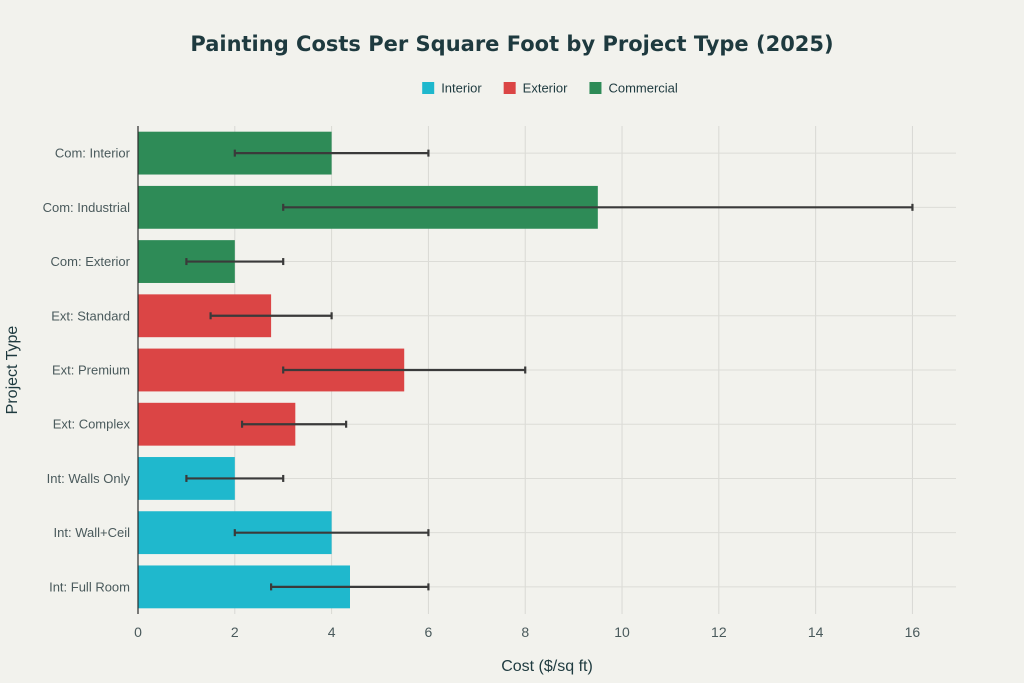 The image size is (1024, 683). What do you see at coordinates (89, 586) in the screenshot?
I see `y-tick-label: Int: Full Room` at bounding box center [89, 586].